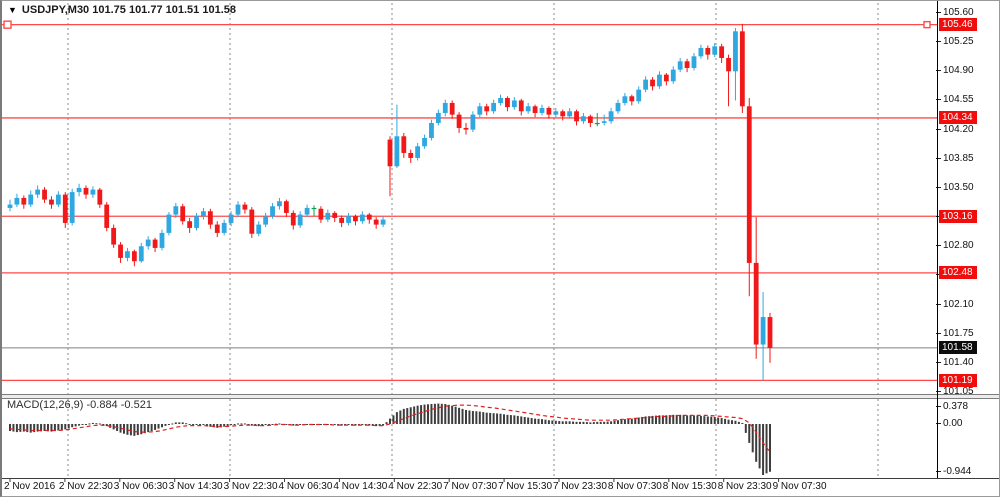 This screenshot has height=497, width=1000. I want to click on macd-signal-line, so click(390, 428).